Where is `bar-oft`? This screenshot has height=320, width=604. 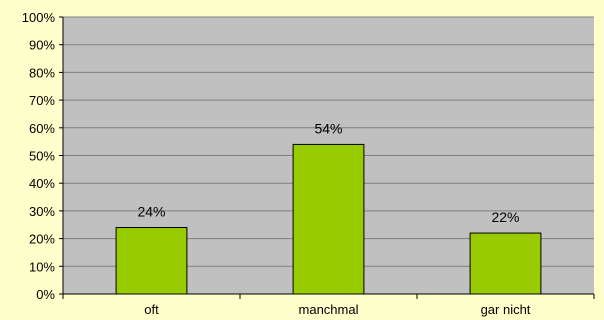 bar-oft is located at coordinates (151, 261).